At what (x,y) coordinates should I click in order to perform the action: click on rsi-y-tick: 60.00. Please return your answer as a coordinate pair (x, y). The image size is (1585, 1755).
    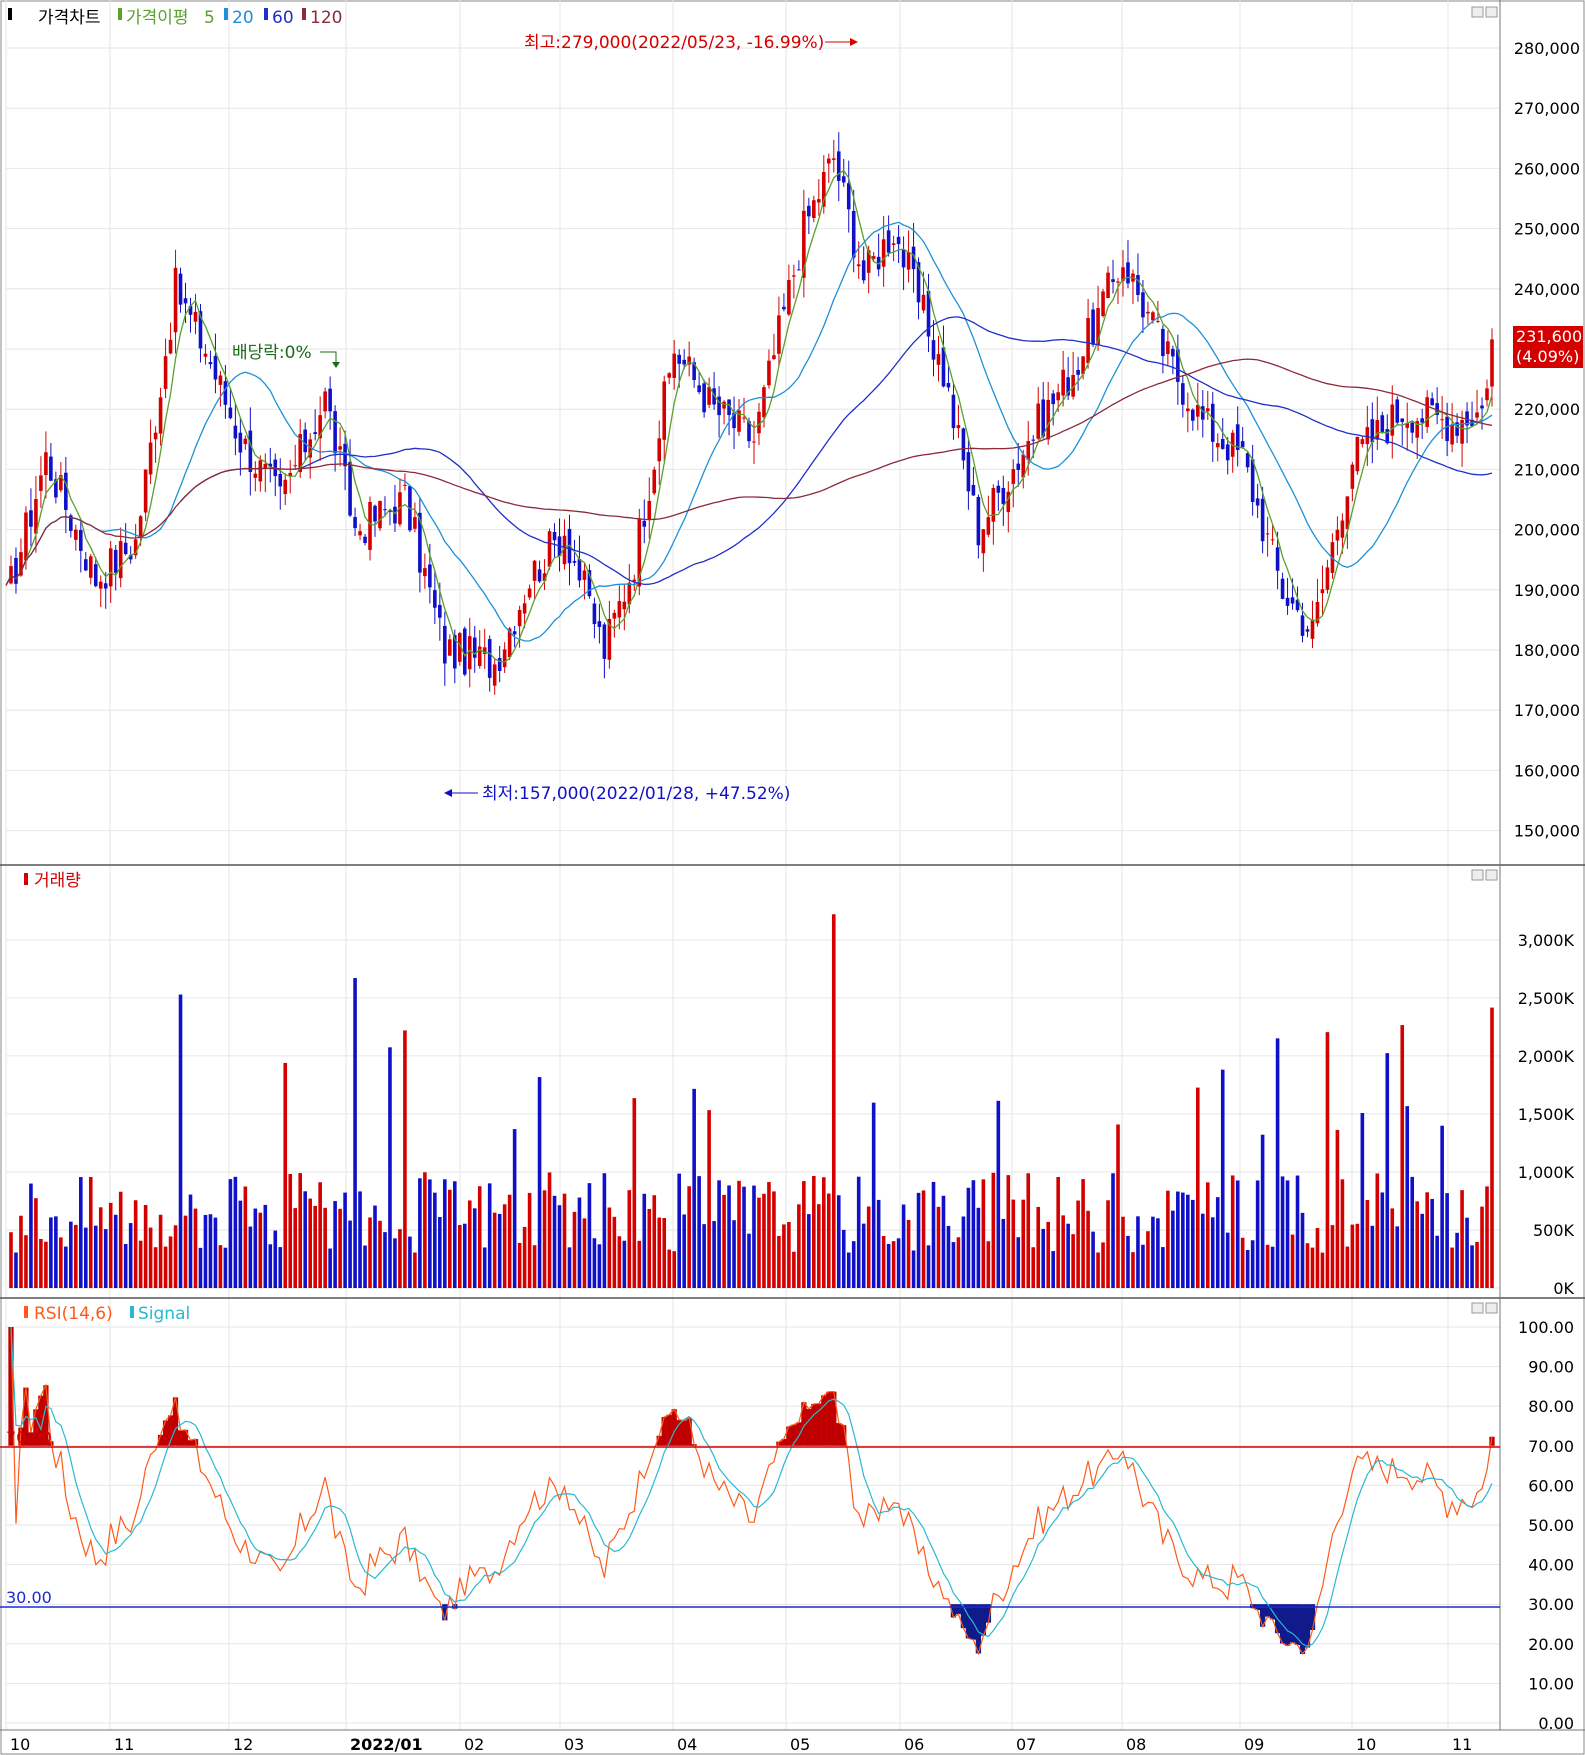
    Looking at the image, I should click on (1551, 1485).